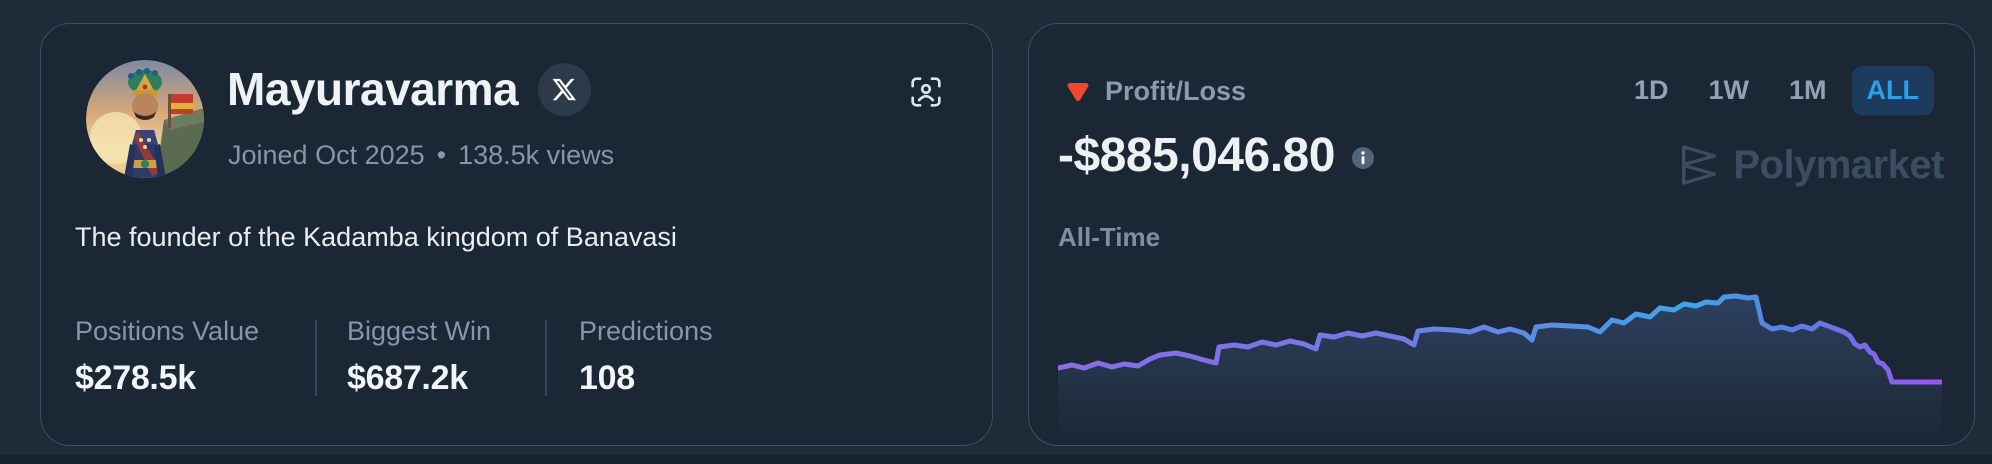  I want to click on polymarket-watermark: Polymarket, so click(1811, 165).